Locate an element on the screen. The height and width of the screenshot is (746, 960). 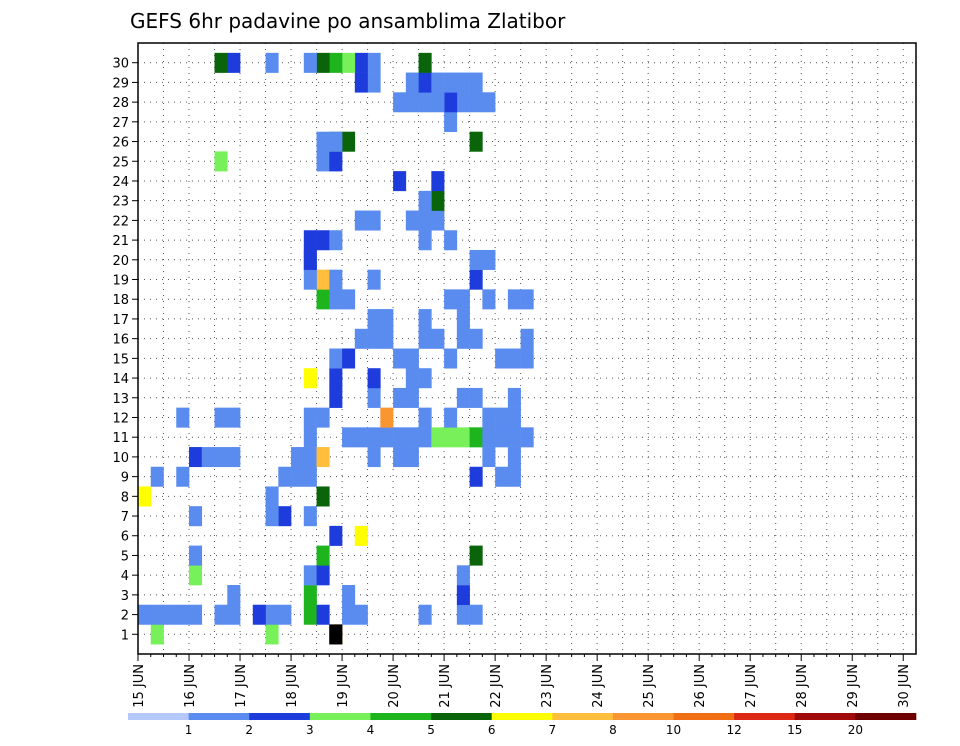
y-tick-label: 28 is located at coordinates (120, 103).